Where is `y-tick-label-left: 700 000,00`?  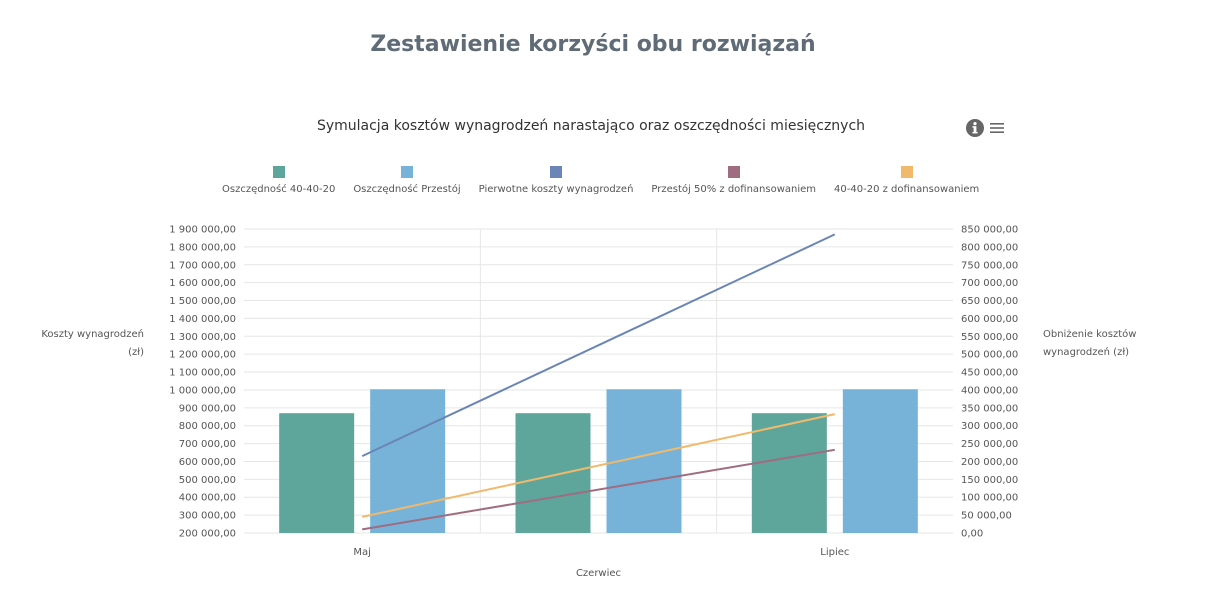 y-tick-label-left: 700 000,00 is located at coordinates (207, 444).